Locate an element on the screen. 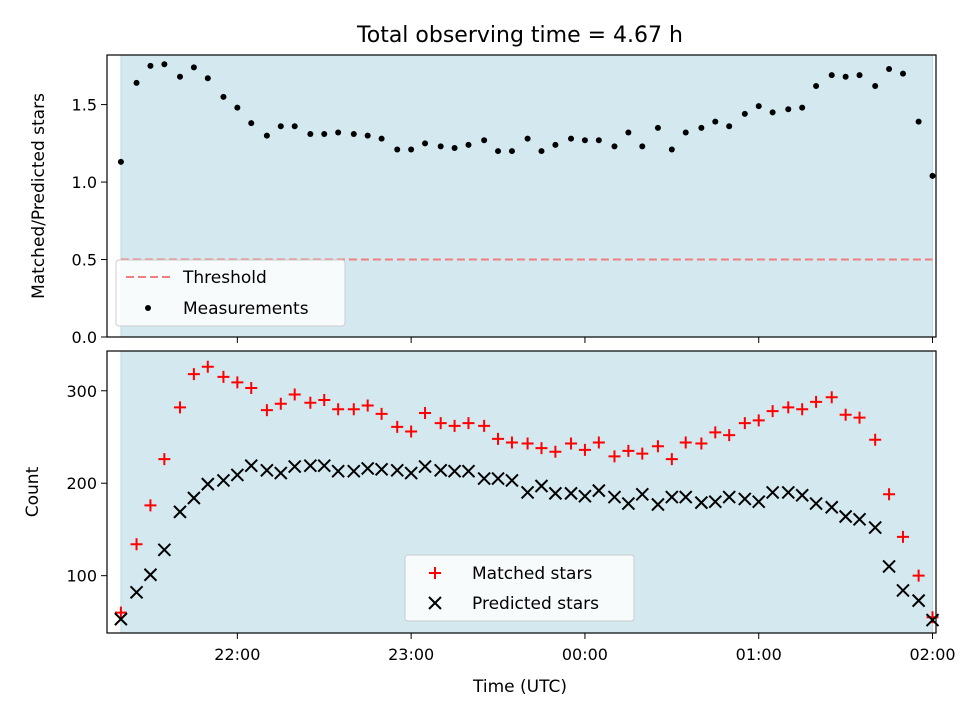 The width and height of the screenshot is (960, 720). x-tick-label: 22:00 is located at coordinates (237, 654).